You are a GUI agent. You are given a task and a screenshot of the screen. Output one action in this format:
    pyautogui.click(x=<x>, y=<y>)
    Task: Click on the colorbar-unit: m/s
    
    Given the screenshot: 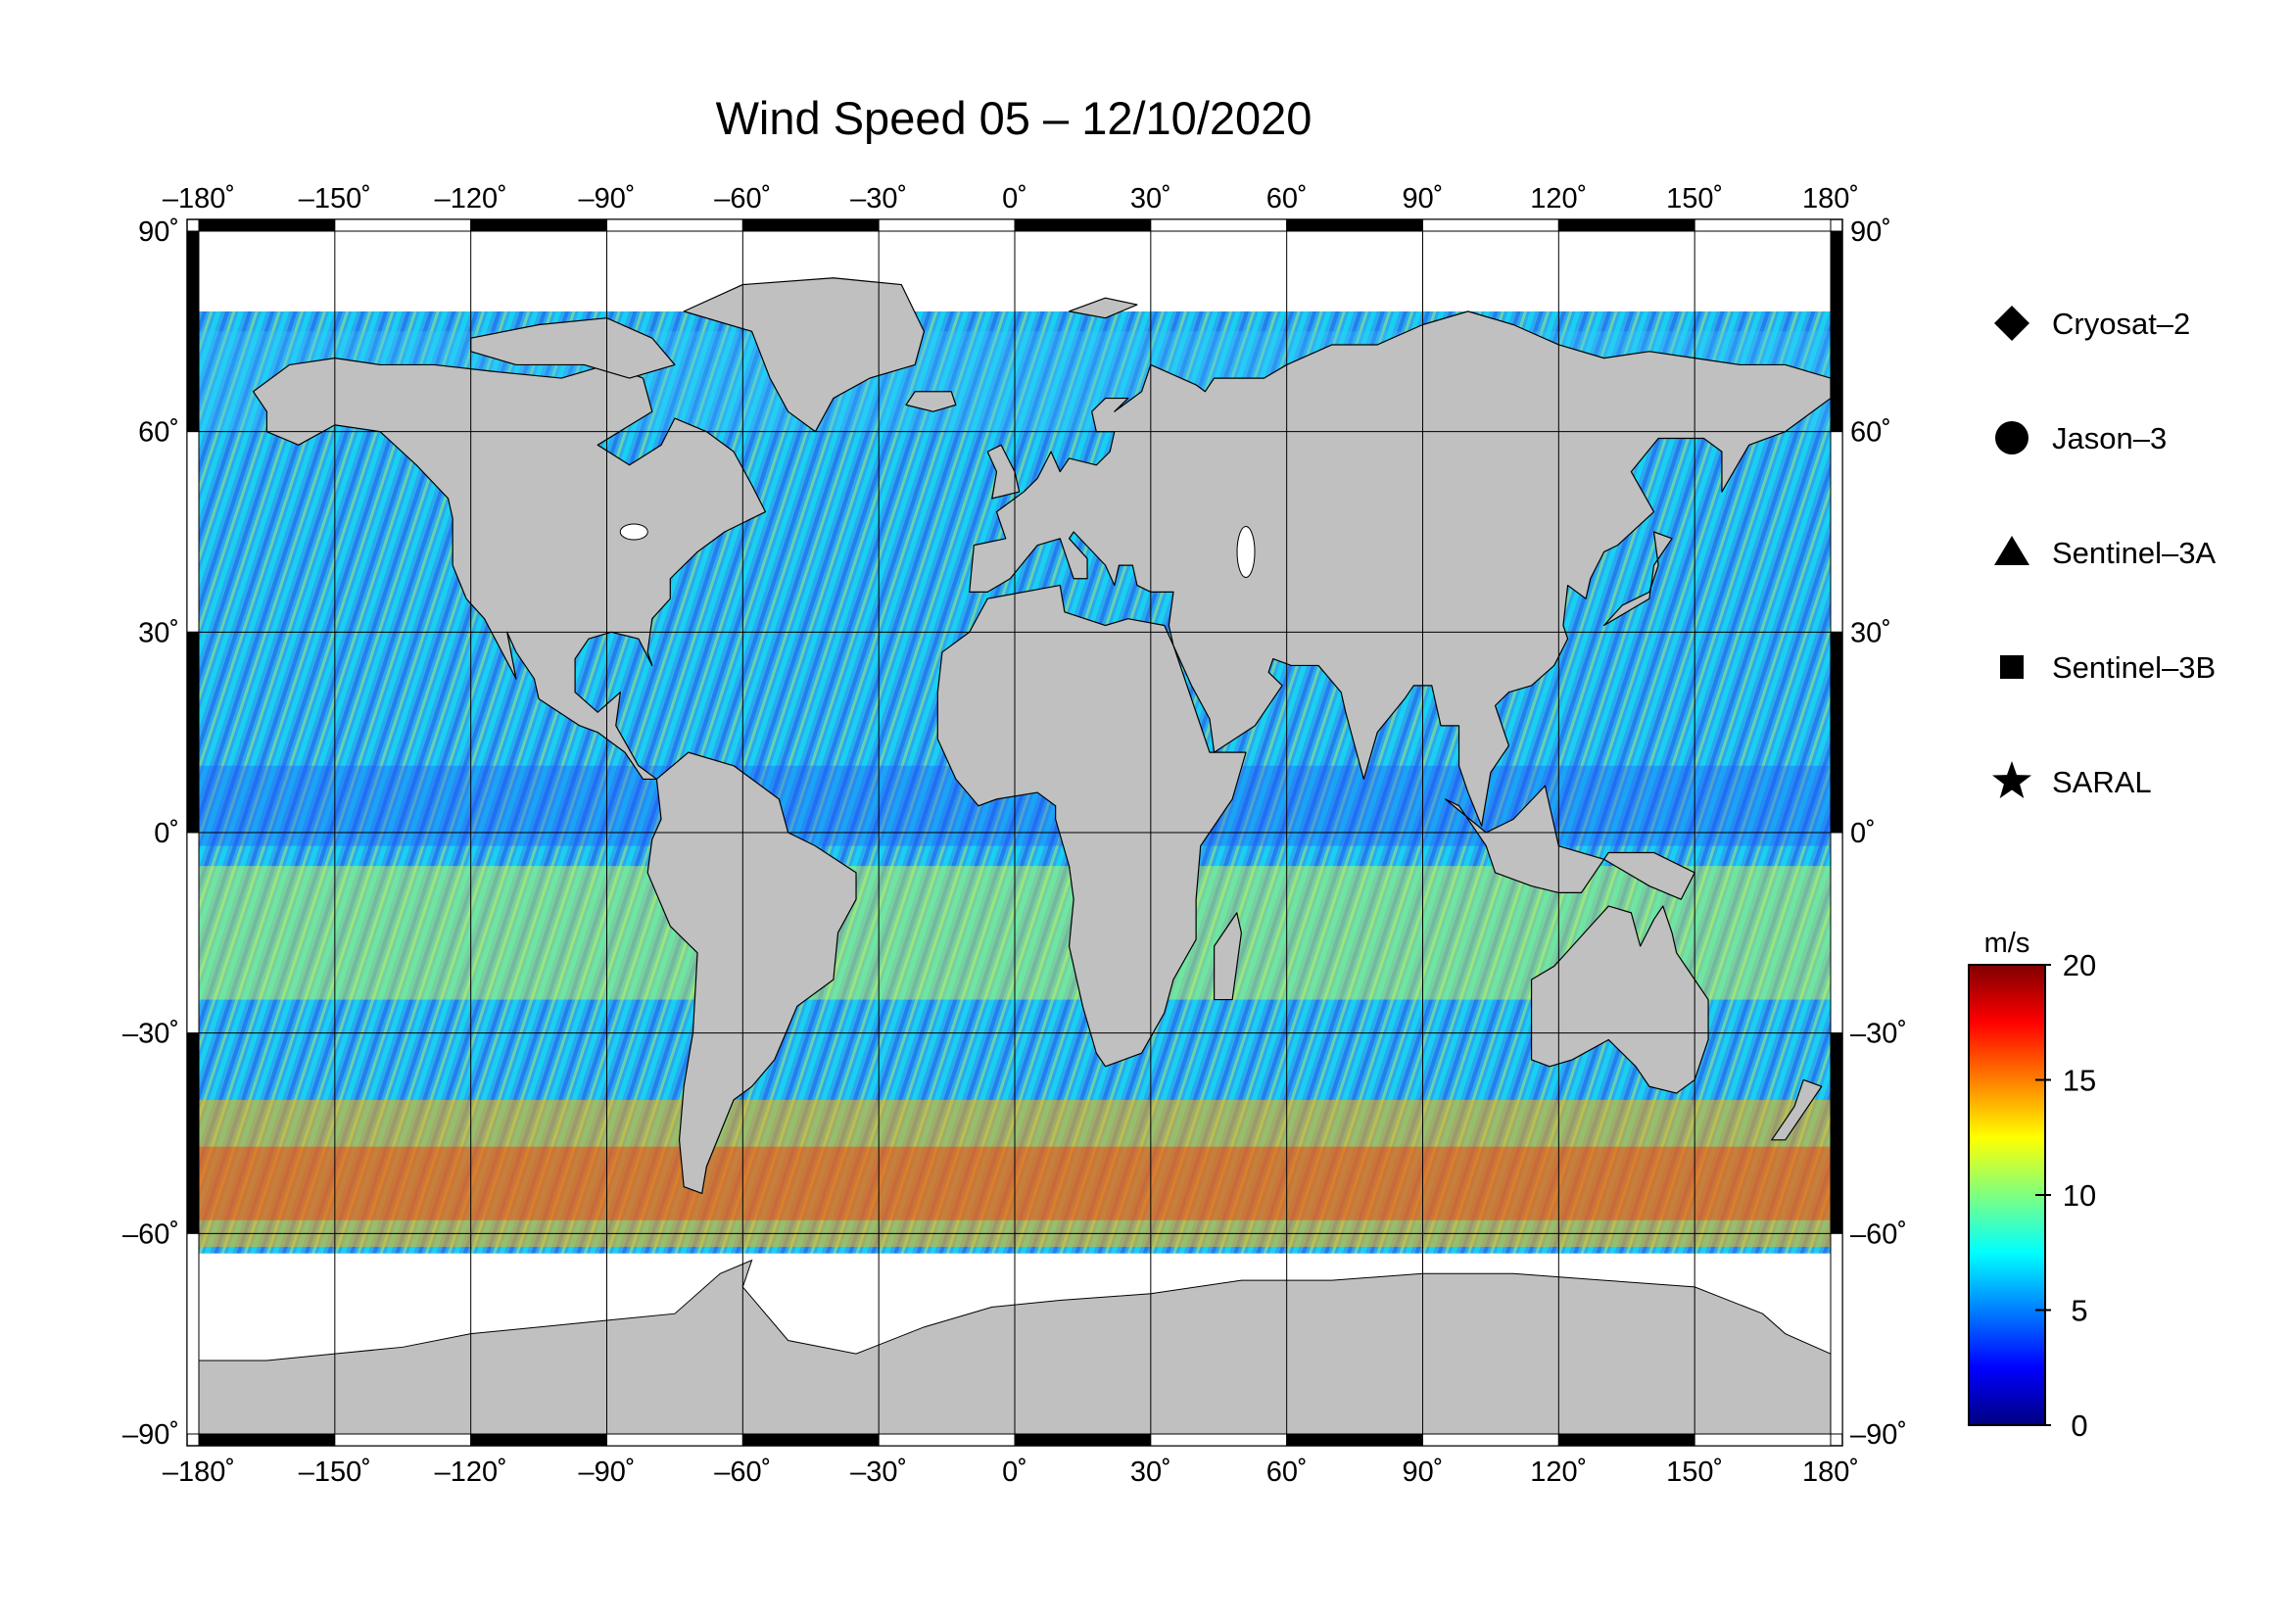 What is the action you would take?
    pyautogui.click(x=2007, y=944)
    